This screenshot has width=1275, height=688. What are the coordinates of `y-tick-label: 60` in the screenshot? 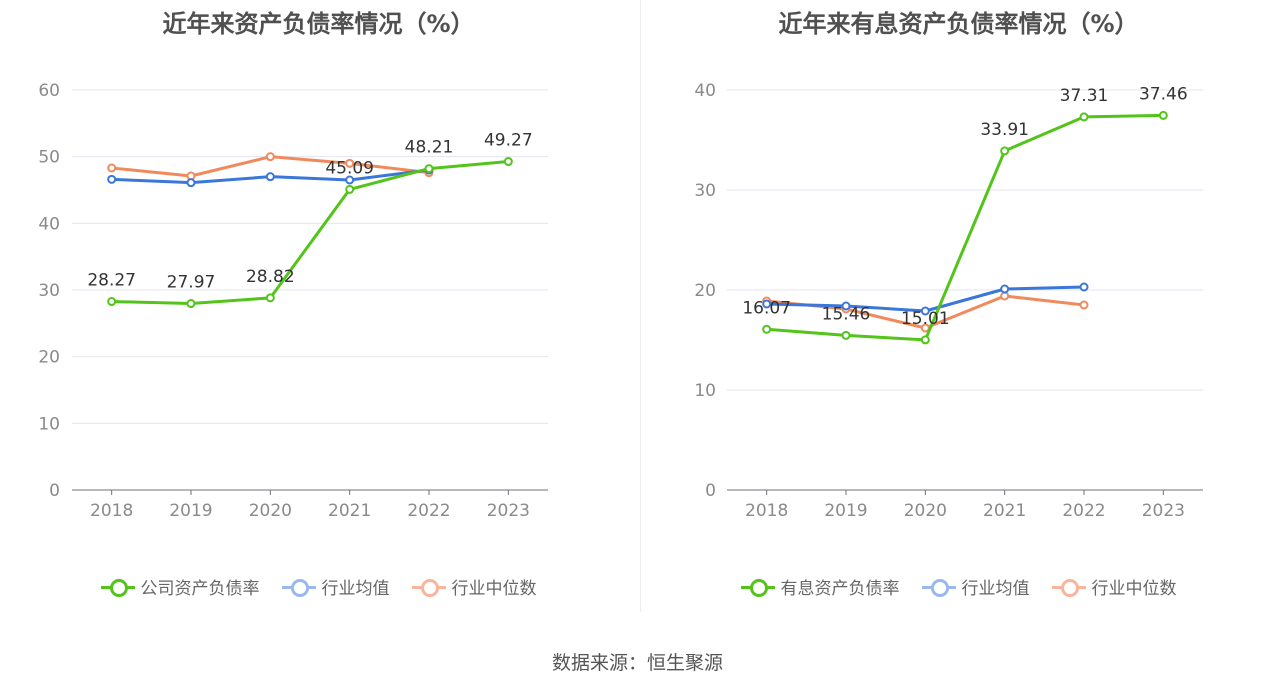 It's located at (49, 91).